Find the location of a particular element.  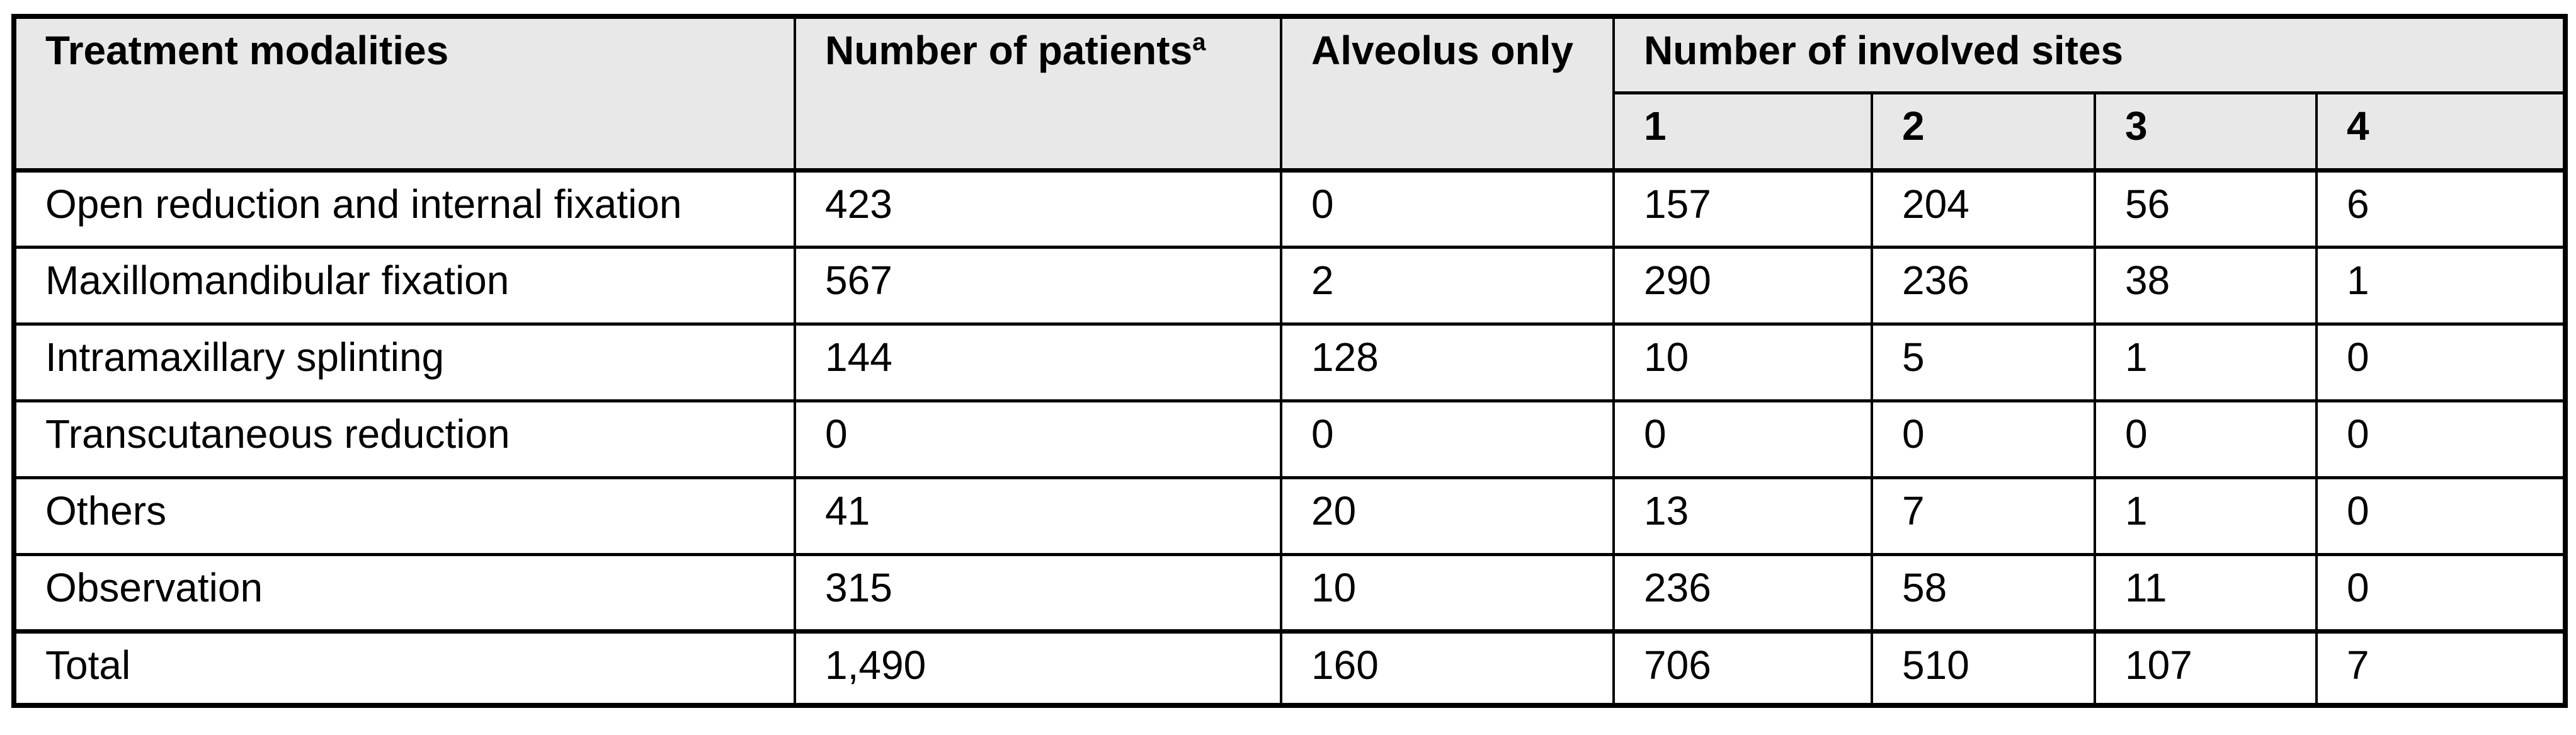

col-header-alveolus-only: Alveolus only is located at coordinates (1447, 94).